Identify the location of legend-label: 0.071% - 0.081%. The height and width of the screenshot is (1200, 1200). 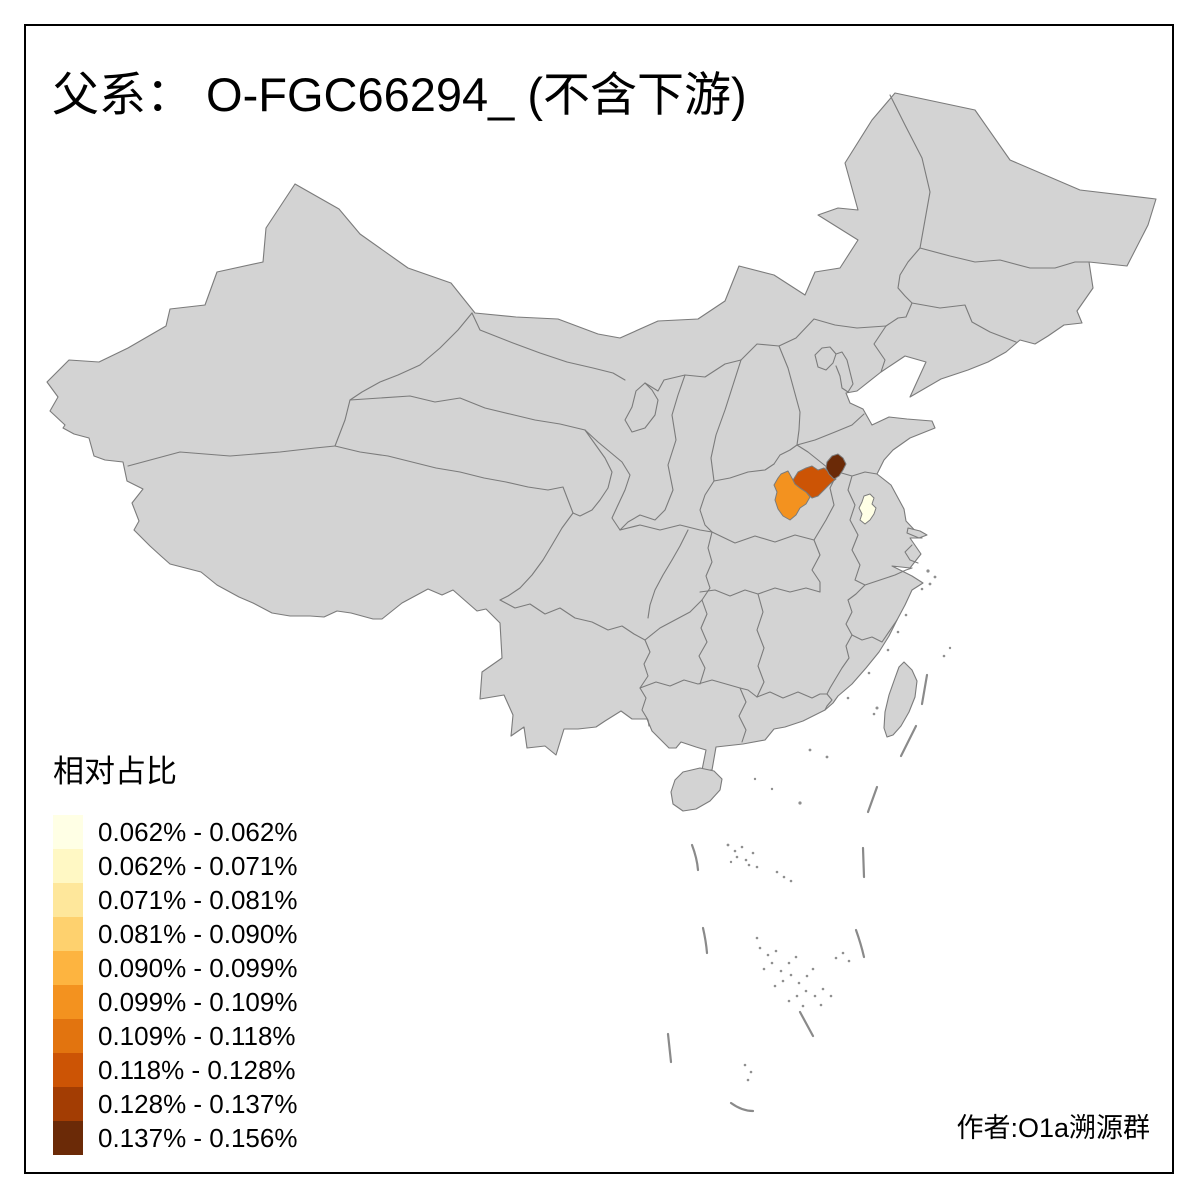
(198, 899).